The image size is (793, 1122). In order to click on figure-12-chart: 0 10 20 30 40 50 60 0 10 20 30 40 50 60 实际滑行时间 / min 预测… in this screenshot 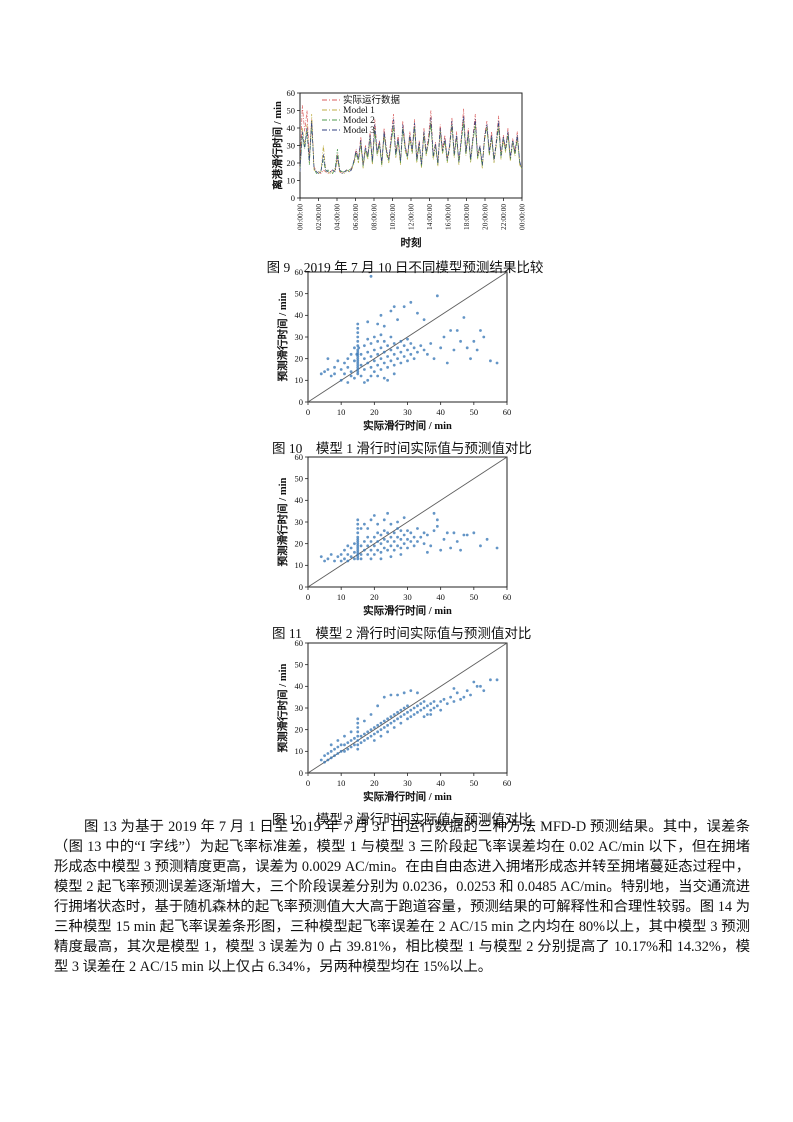, I will do `click(394, 720)`.